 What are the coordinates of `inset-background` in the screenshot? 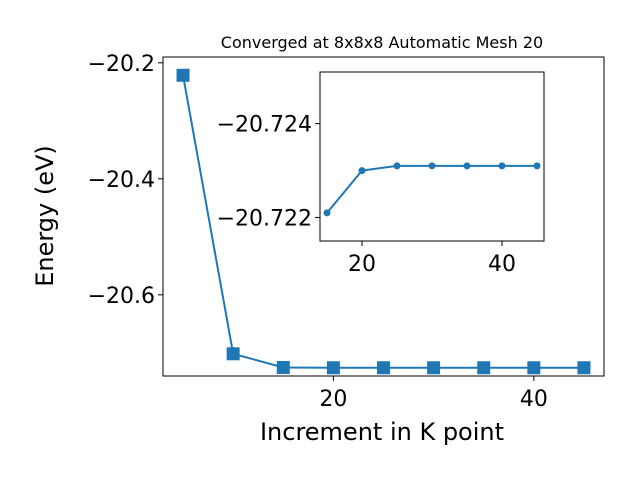 It's located at (432, 156).